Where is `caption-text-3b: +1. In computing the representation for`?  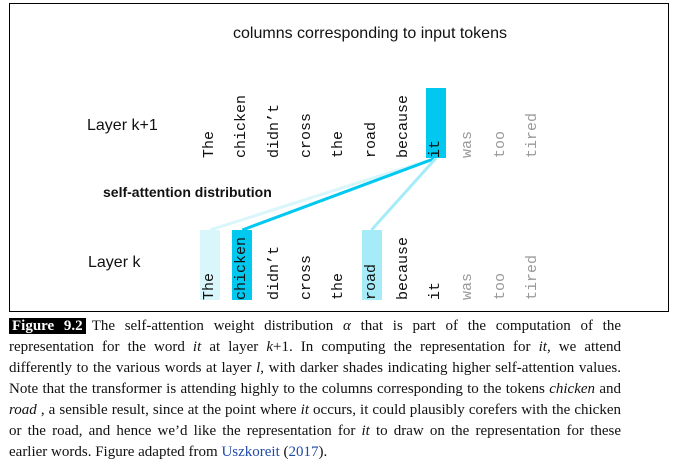 caption-text-3b: +1. In computing the representation for is located at coordinates (405, 347).